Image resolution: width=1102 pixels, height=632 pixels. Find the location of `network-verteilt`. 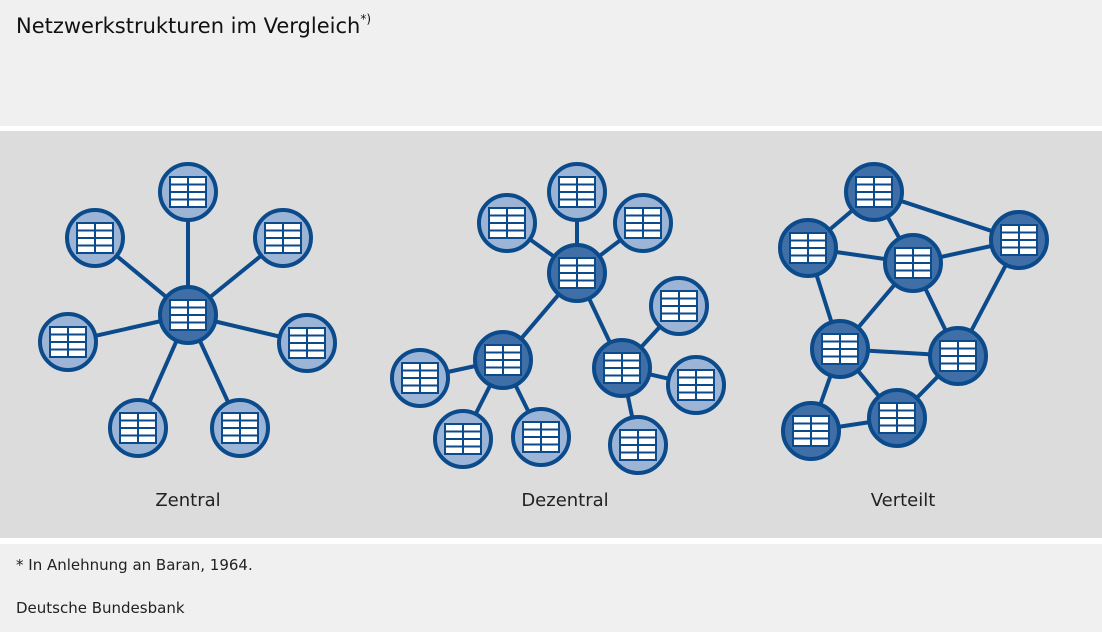

network-verteilt is located at coordinates (913, 311).